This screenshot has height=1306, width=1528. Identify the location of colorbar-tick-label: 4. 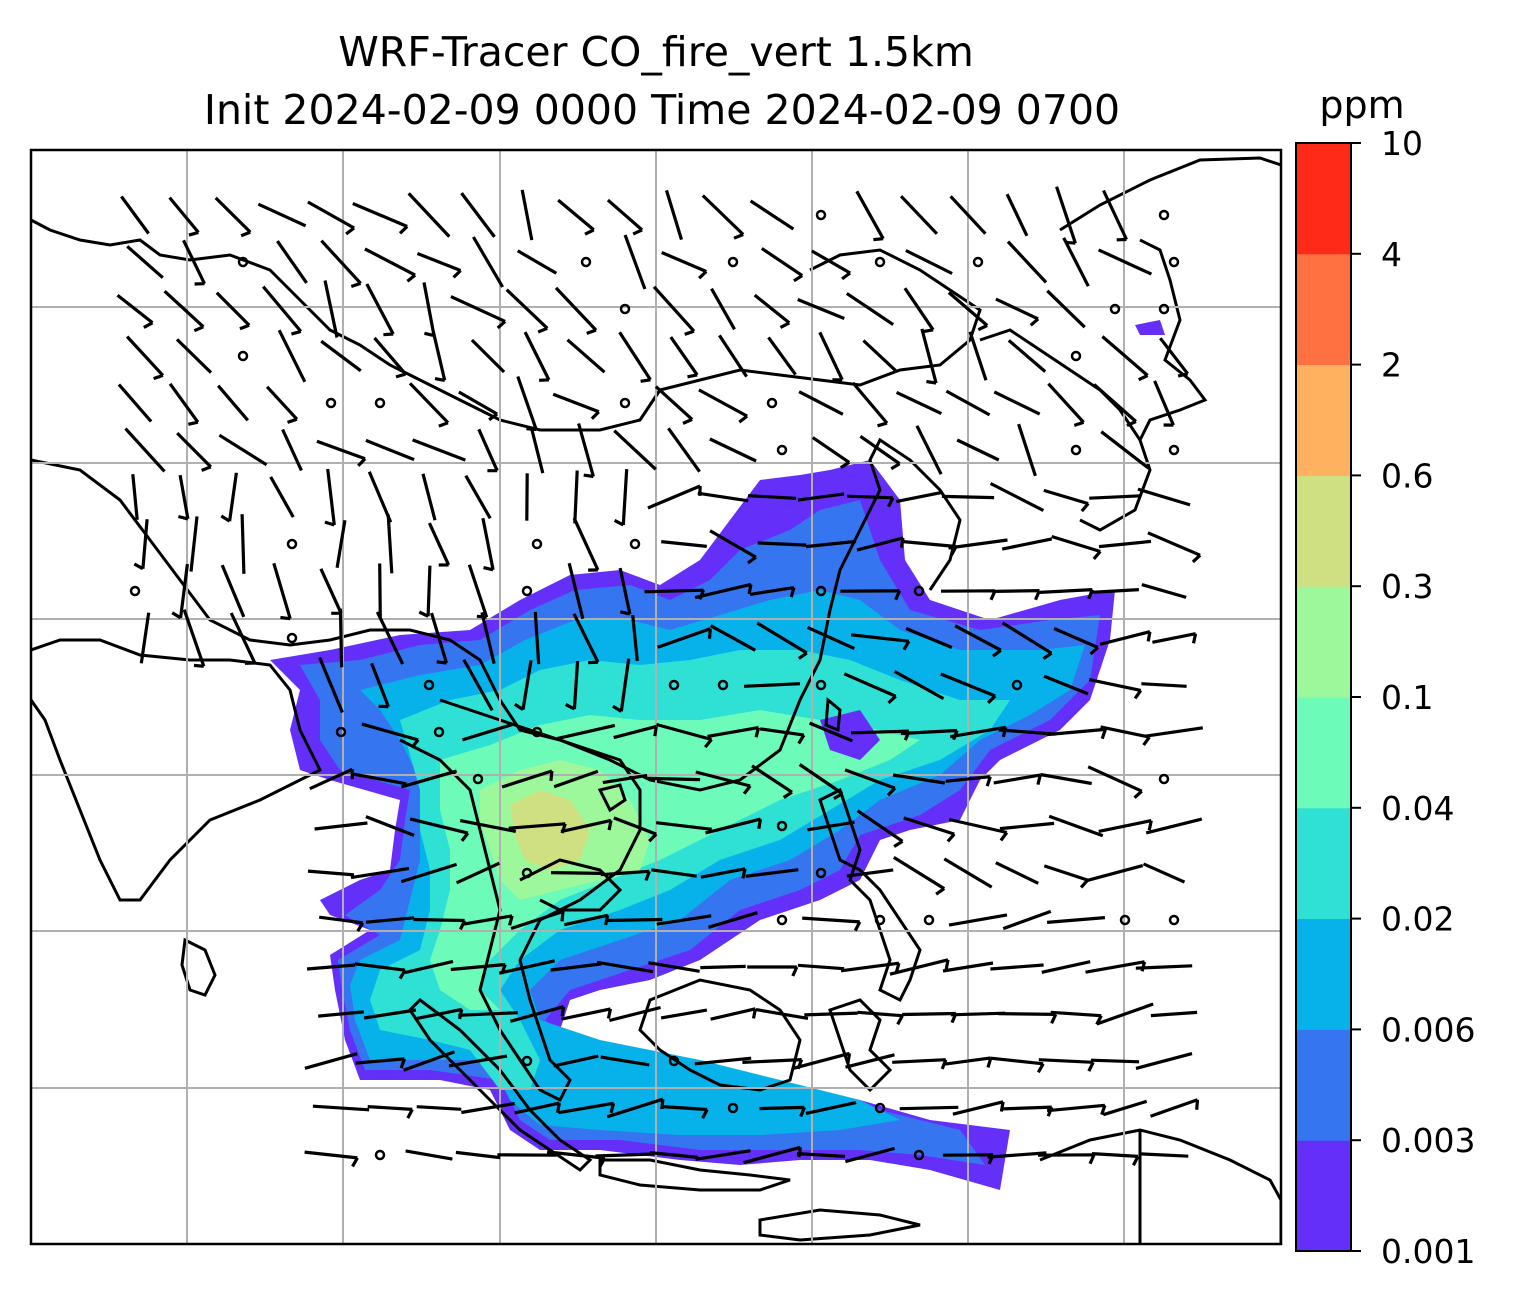
(1391, 254).